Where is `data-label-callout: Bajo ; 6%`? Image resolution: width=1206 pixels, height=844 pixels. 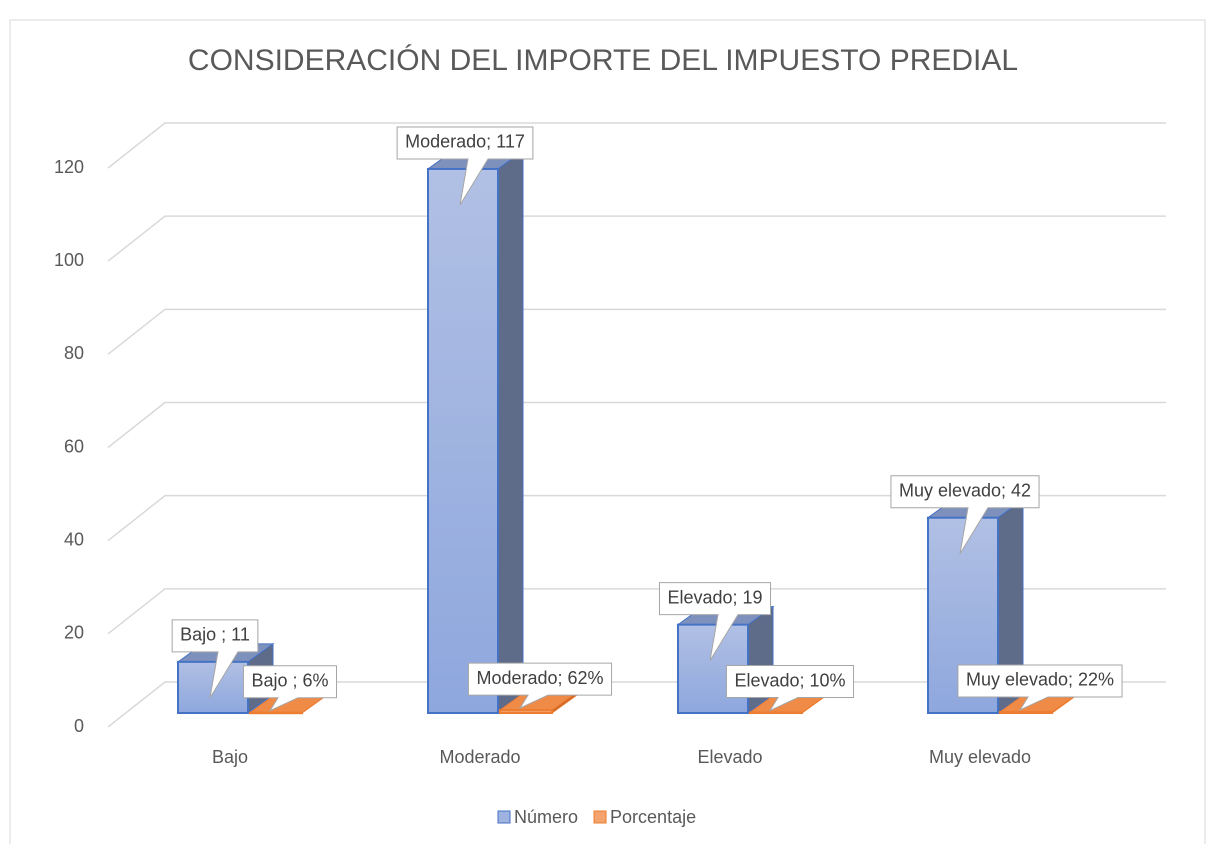
data-label-callout: Bajo ; 6% is located at coordinates (290, 688).